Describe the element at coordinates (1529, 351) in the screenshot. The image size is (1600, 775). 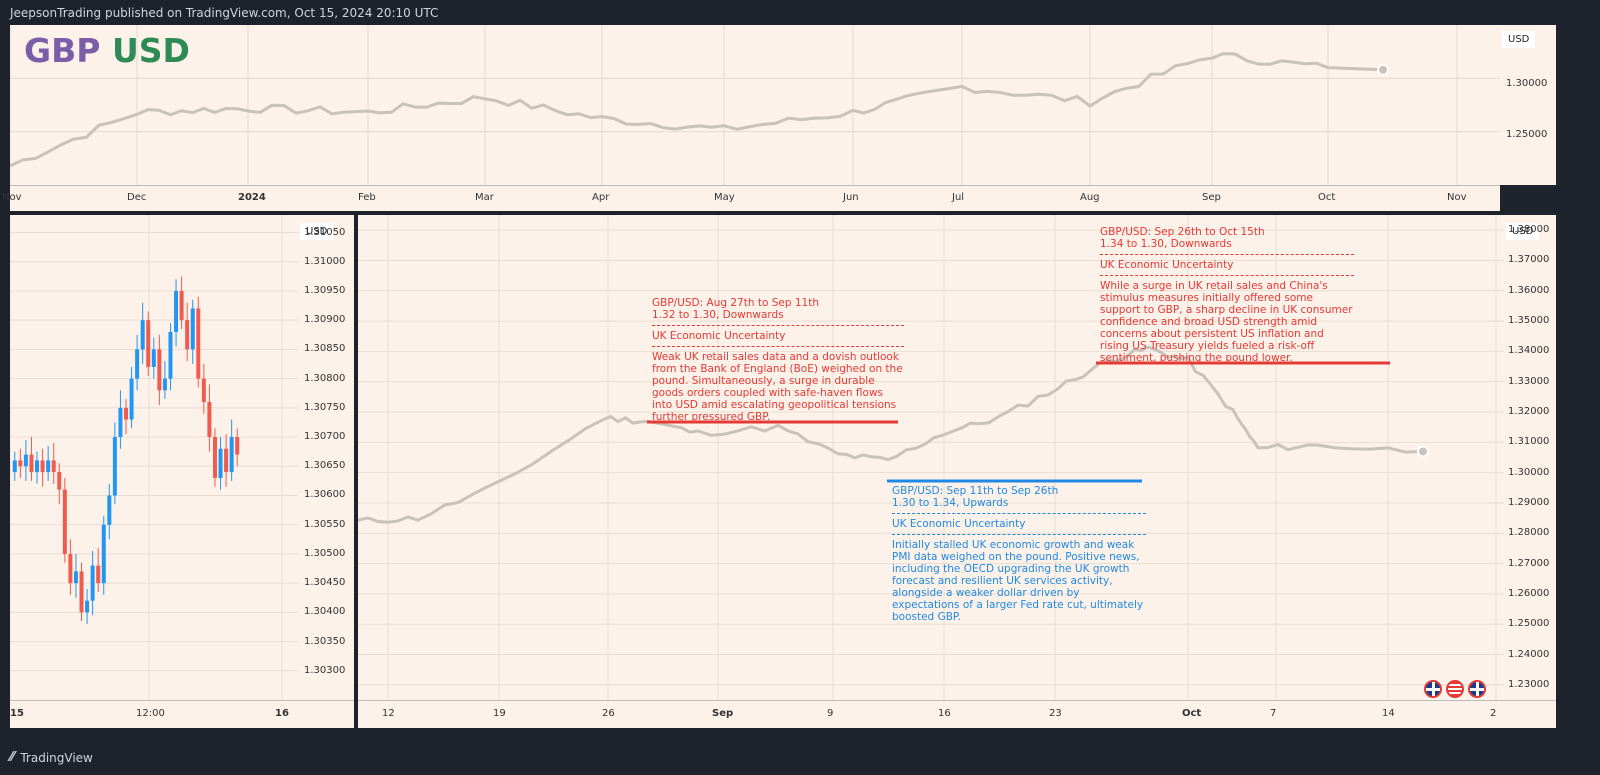
I see `main-y-tick: 1.34000` at that location.